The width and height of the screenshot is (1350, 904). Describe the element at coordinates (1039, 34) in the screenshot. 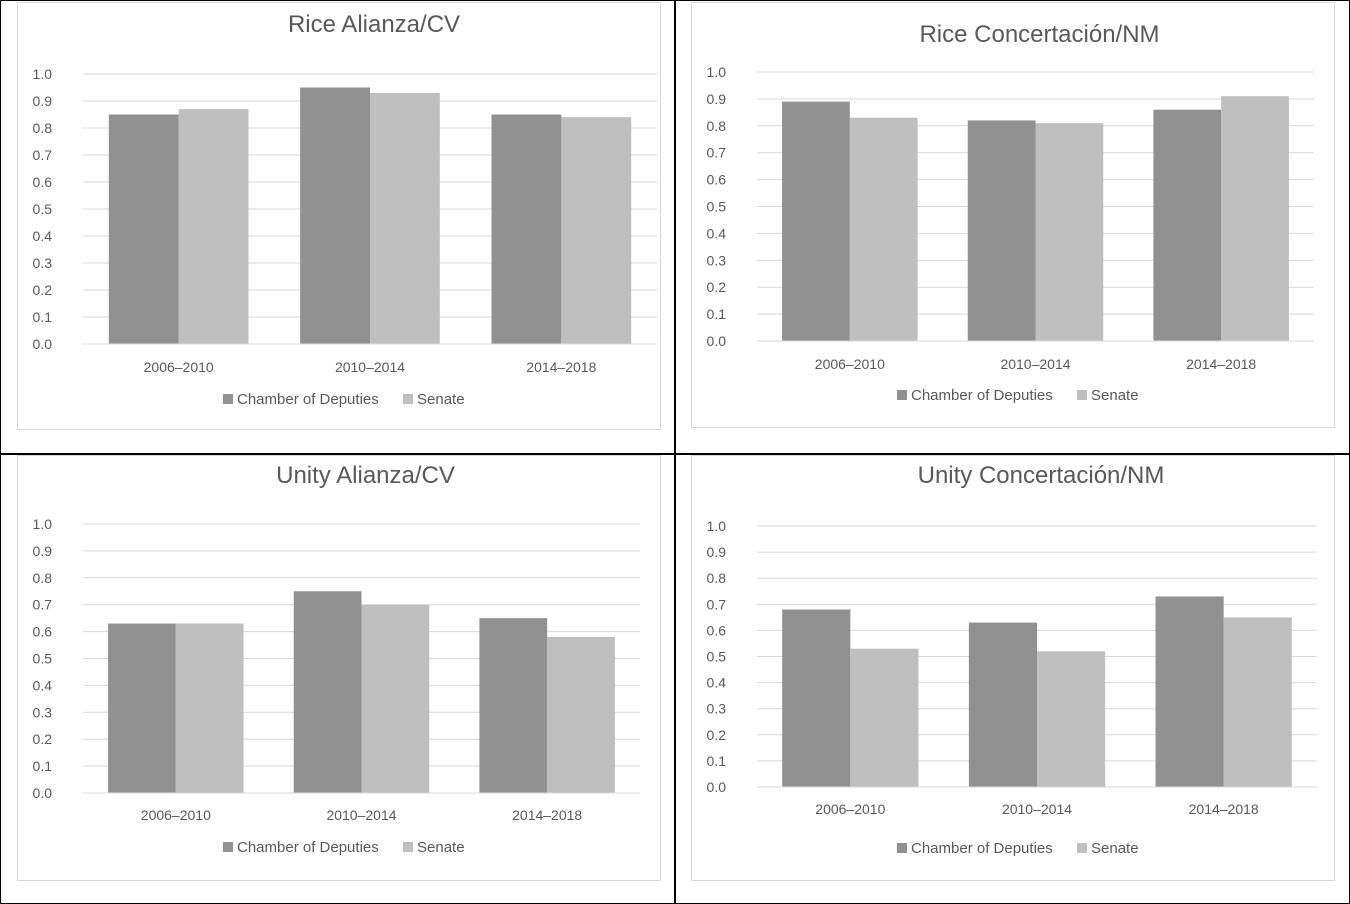

I see `chart-title: Rice Concertación/NM` at that location.